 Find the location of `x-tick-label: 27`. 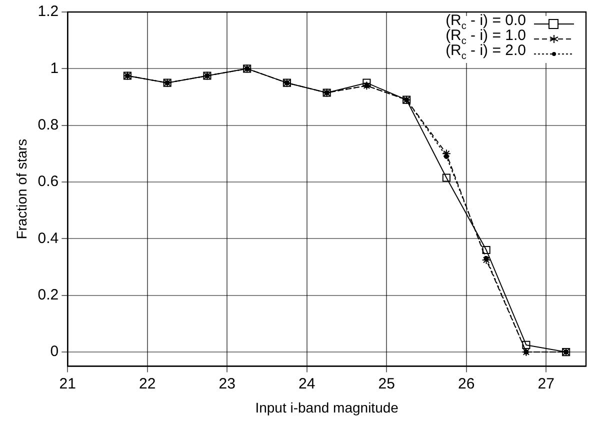

x-tick-label: 27 is located at coordinates (546, 383).